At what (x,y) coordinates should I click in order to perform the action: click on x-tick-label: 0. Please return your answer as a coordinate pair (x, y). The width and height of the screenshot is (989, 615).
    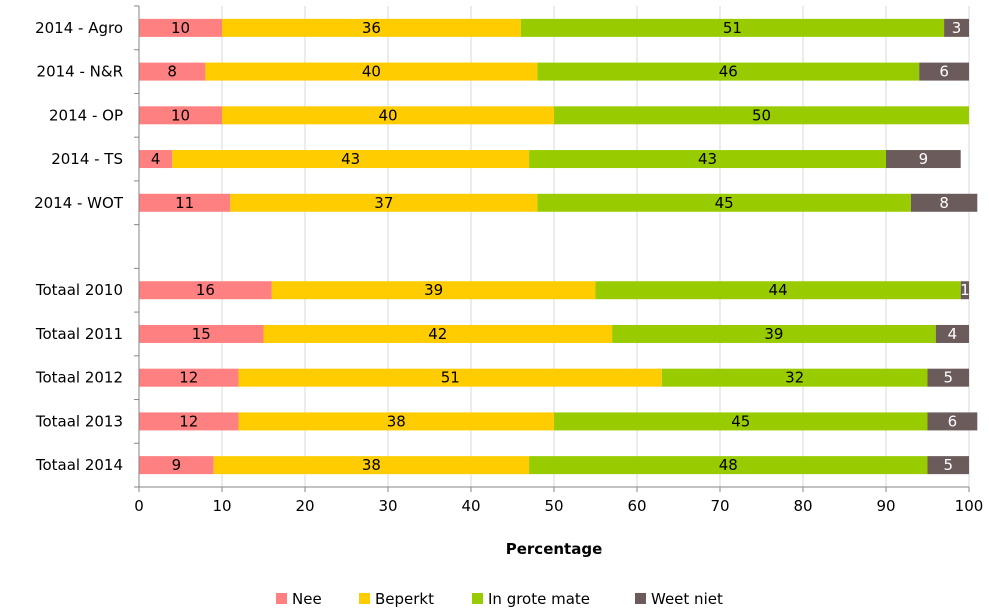
    Looking at the image, I should click on (139, 506).